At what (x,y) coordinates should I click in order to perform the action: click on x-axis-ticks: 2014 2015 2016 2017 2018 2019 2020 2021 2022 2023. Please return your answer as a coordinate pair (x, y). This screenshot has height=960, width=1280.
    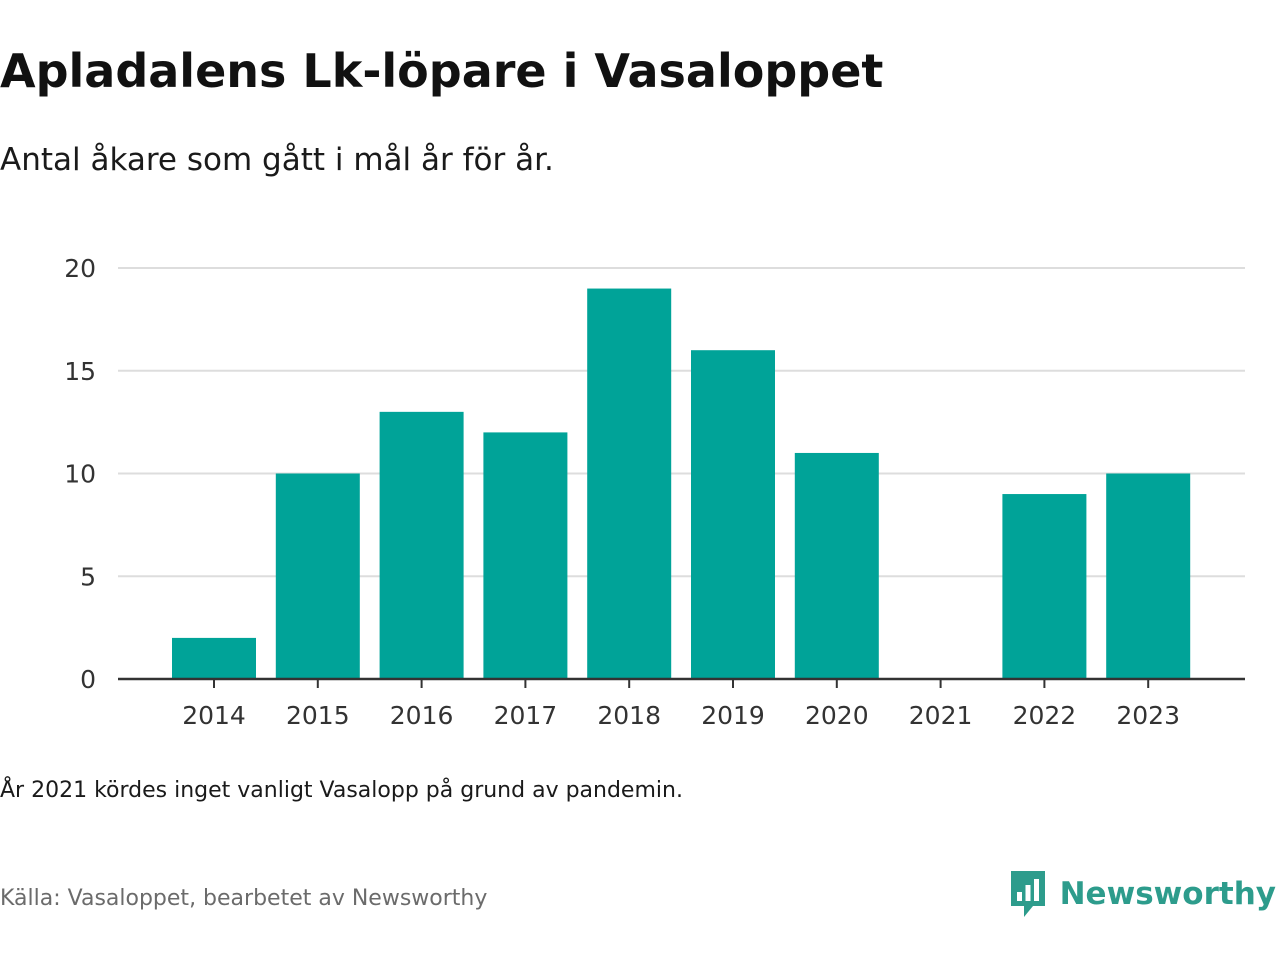
    Looking at the image, I should click on (681, 704).